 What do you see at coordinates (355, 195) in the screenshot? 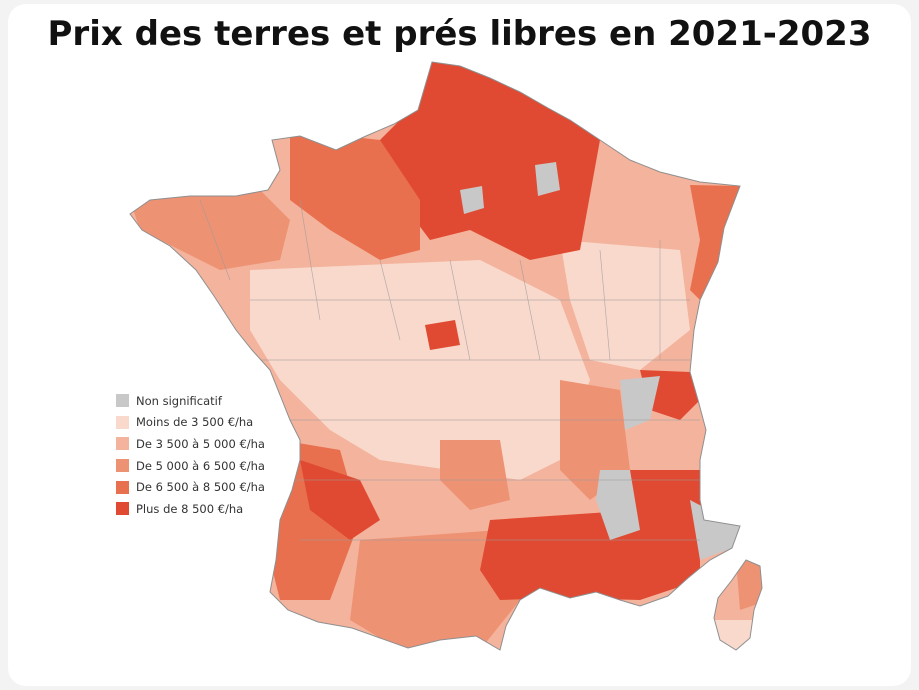
I see `region-normandy` at bounding box center [355, 195].